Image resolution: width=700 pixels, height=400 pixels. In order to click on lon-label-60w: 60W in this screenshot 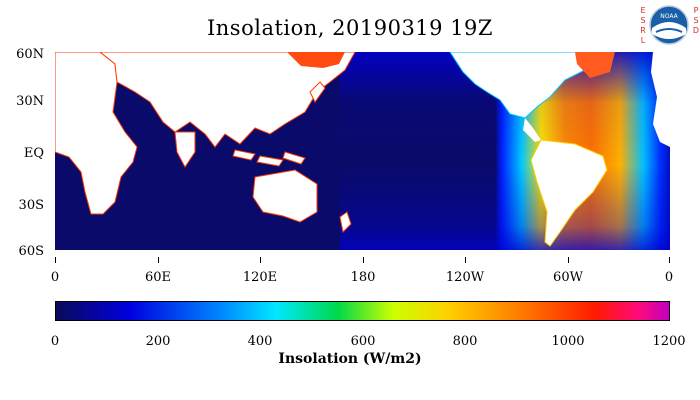, I will do `click(568, 277)`.